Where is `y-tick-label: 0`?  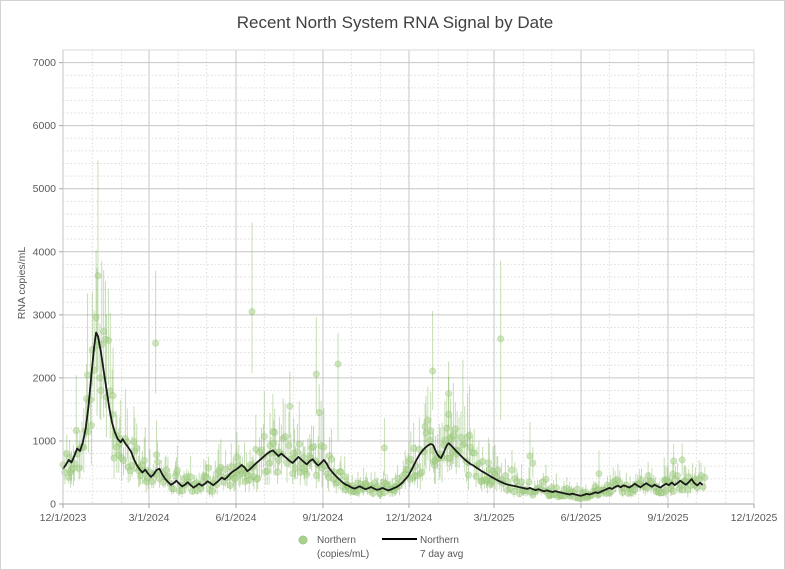
y-tick-label: 0 is located at coordinates (53, 505).